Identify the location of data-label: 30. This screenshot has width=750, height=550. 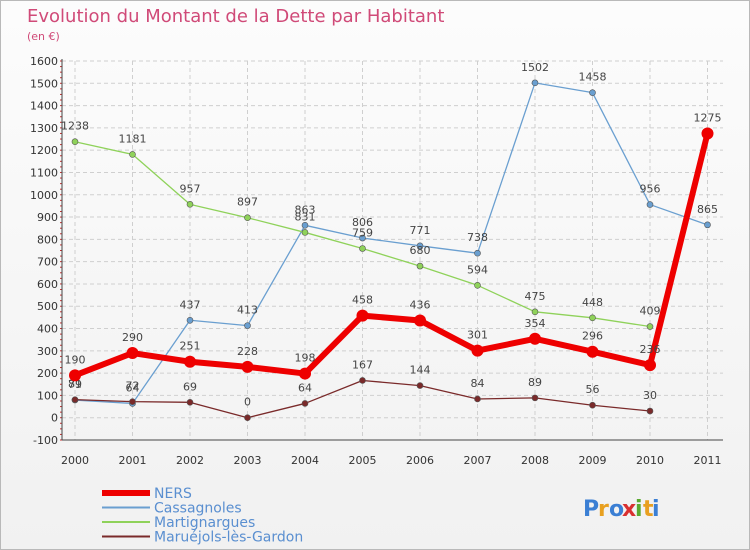
(650, 395).